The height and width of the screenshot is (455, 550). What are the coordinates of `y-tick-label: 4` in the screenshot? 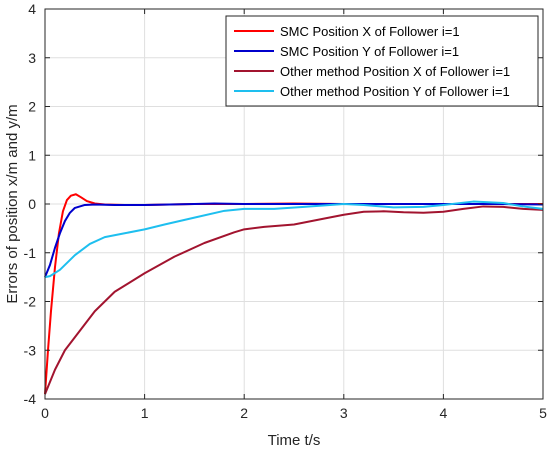 It's located at (32, 9).